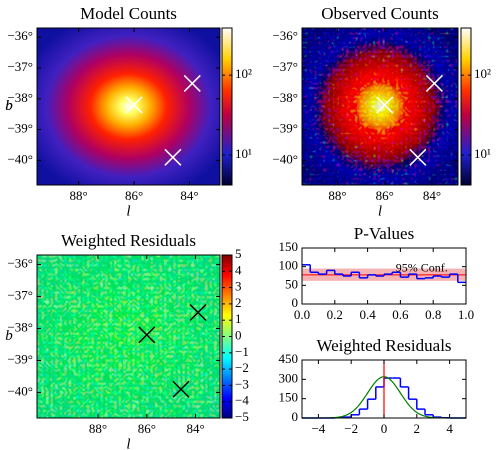 The height and width of the screenshot is (450, 500). I want to click on annotation: 95% Conf., so click(422, 267).